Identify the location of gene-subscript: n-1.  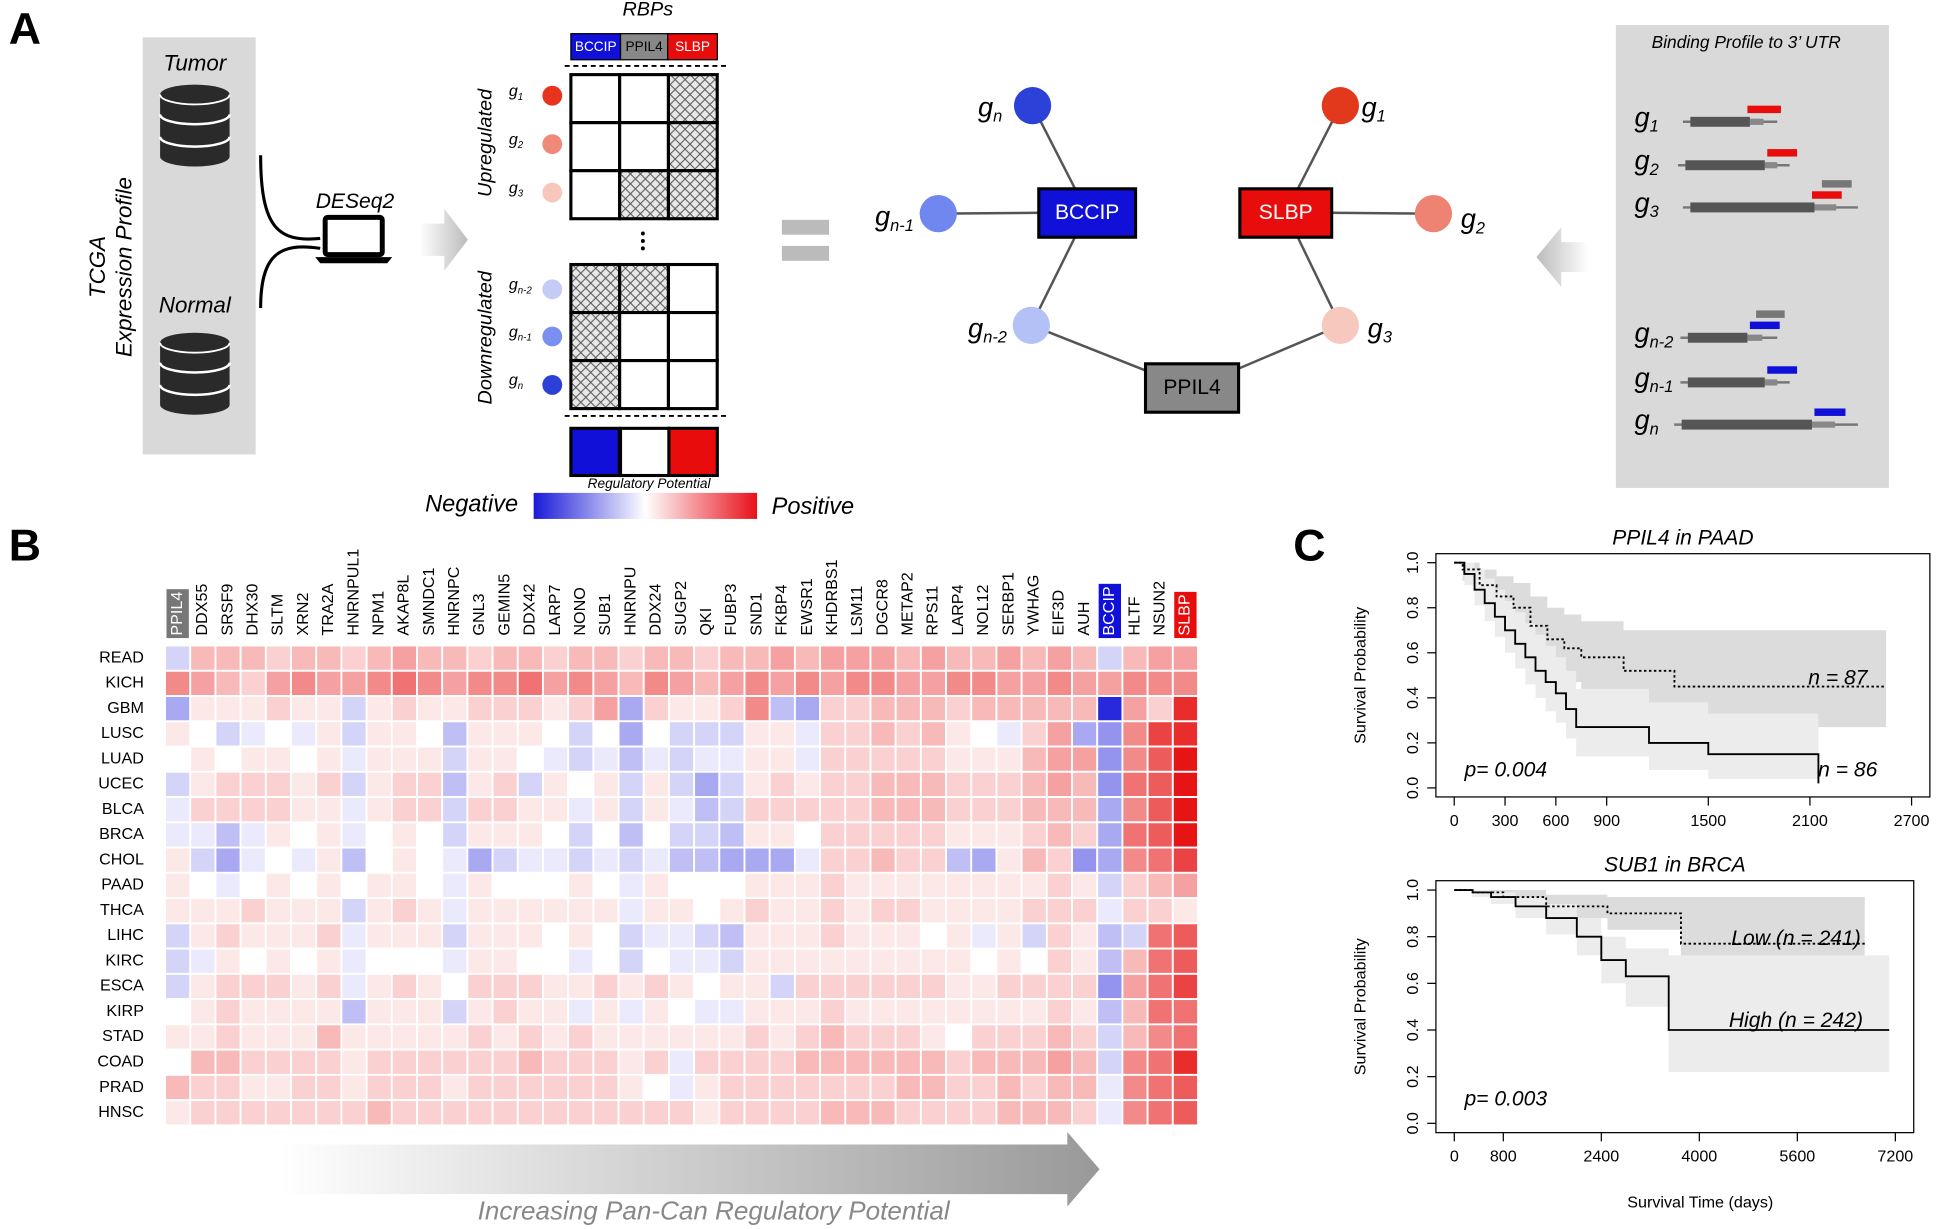
(525, 337).